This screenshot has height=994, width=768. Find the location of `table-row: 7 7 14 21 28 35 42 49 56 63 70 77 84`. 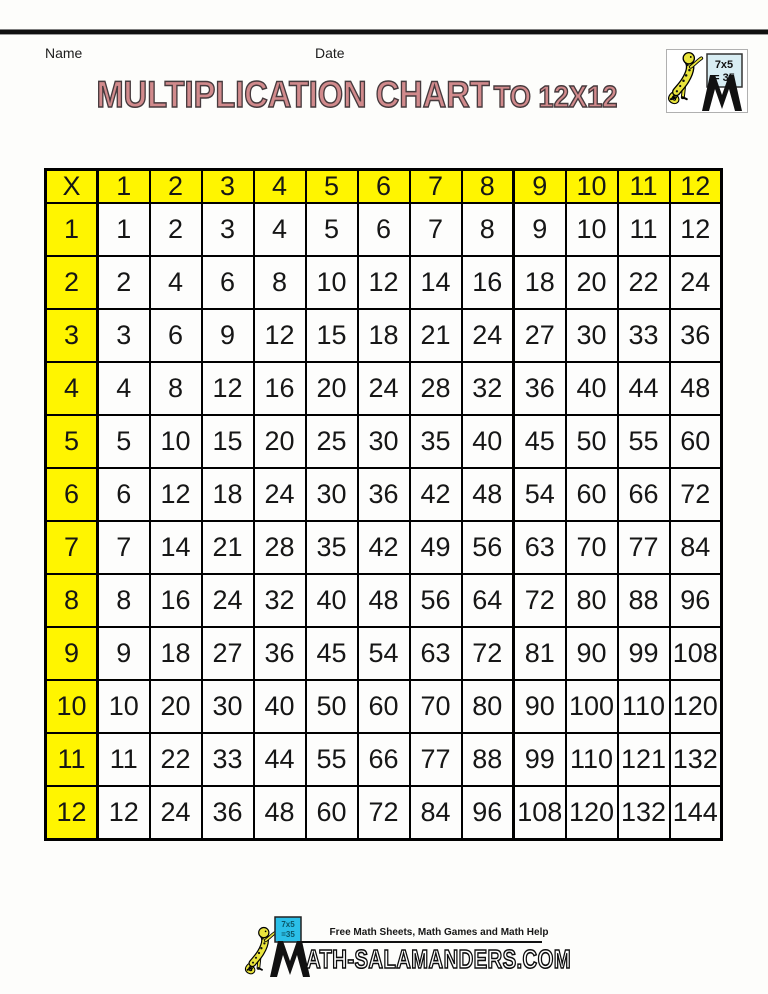

table-row: 7 7 14 21 28 35 42 49 56 63 70 77 84 is located at coordinates (383, 547).